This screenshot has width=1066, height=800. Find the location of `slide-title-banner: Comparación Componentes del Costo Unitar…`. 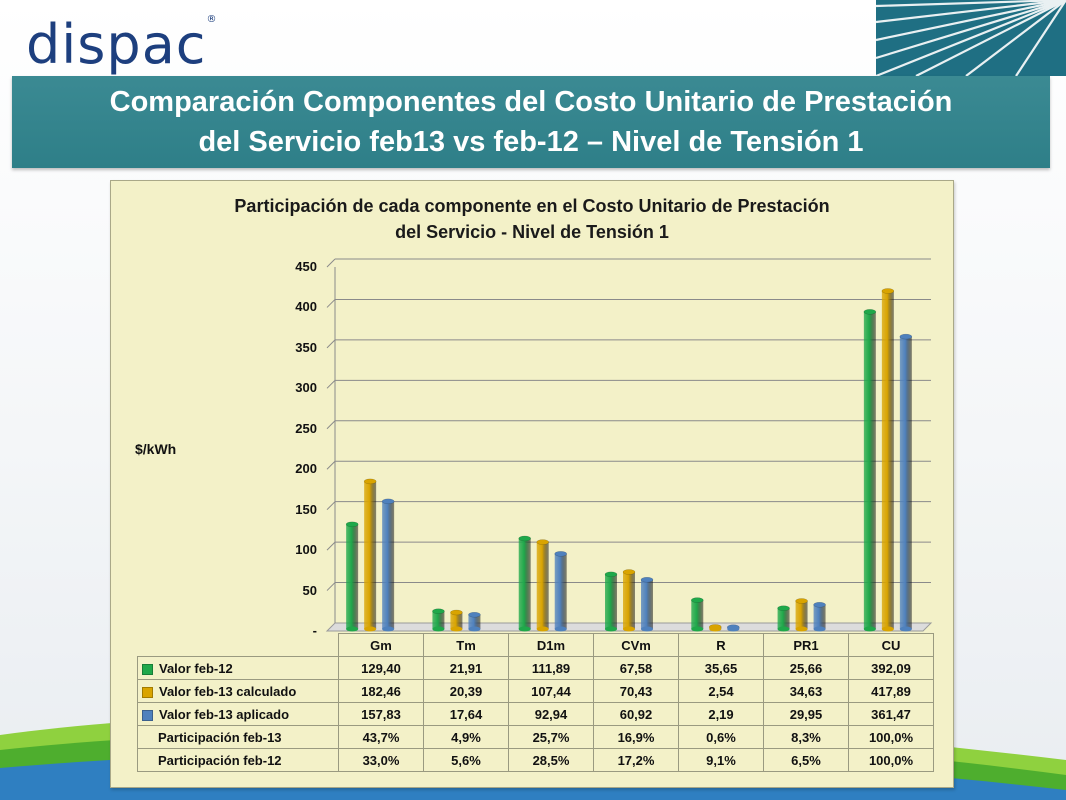

slide-title-banner: Comparación Componentes del Costo Unitar… is located at coordinates (531, 122).